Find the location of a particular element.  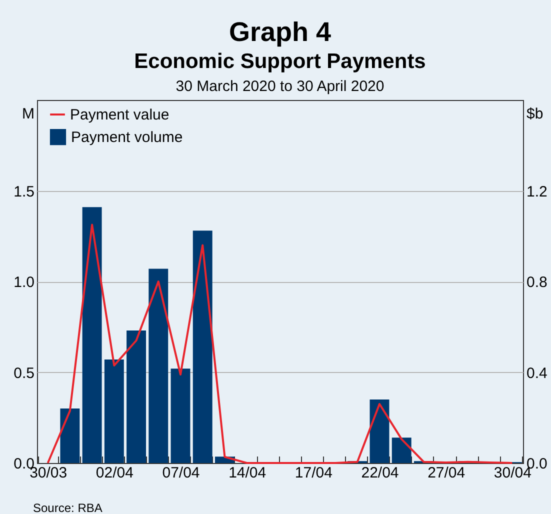

y-tick-label: 0.5 is located at coordinates (24, 373).